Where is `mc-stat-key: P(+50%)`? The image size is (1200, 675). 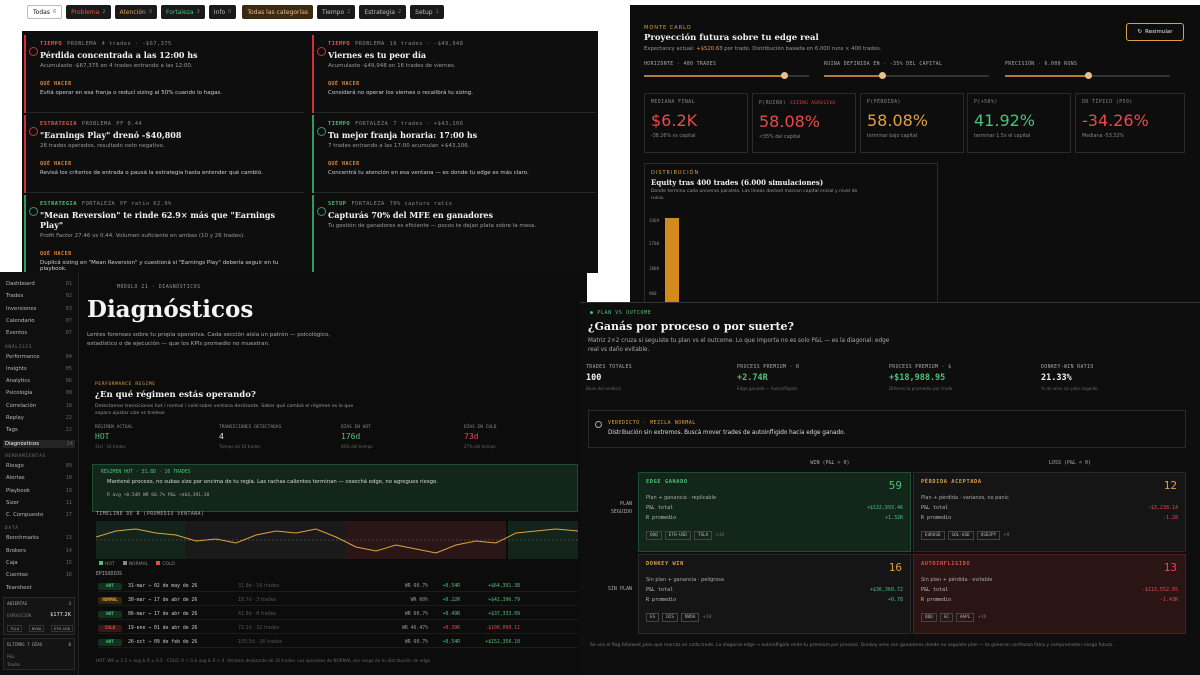 mc-stat-key: P(+50%) is located at coordinates (986, 102).